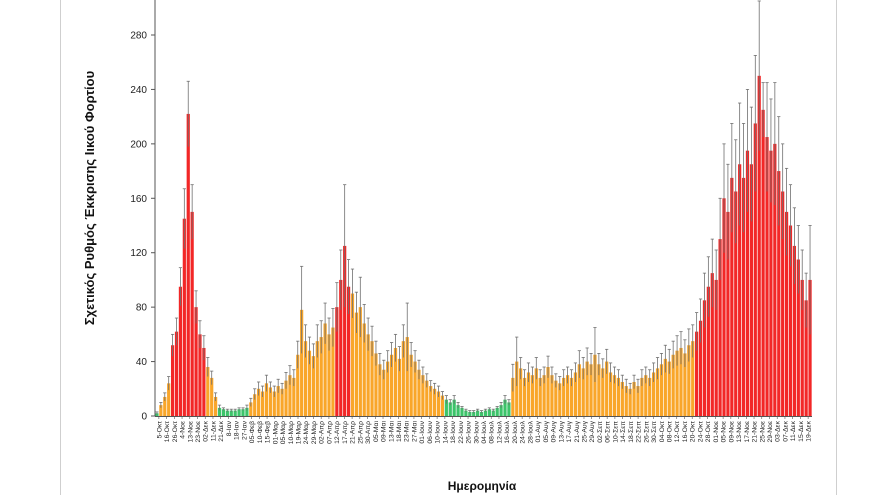 Image resolution: width=880 pixels, height=495 pixels. What do you see at coordinates (89, 197) in the screenshot?
I see `y-axis-title: Σχετικός Ρυθμός Έκκρισης Ιικού Φορτίου` at bounding box center [89, 197].